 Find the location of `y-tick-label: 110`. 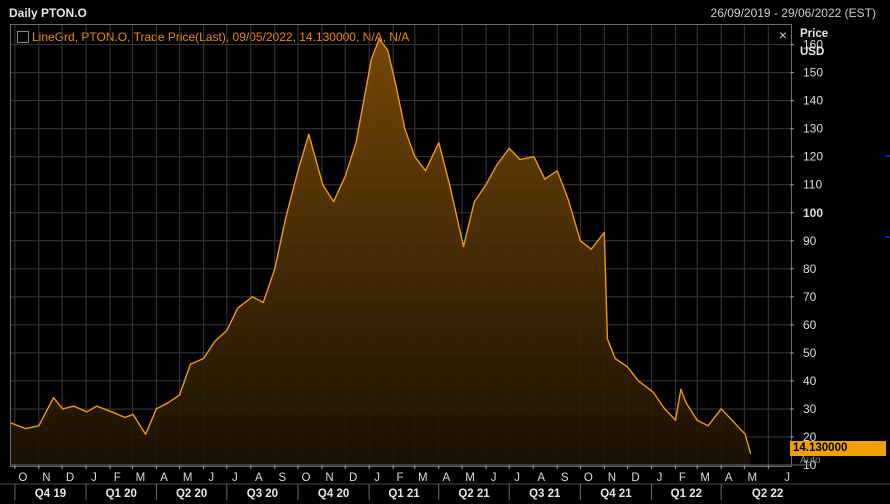

y-tick-label: 110 is located at coordinates (812, 185).